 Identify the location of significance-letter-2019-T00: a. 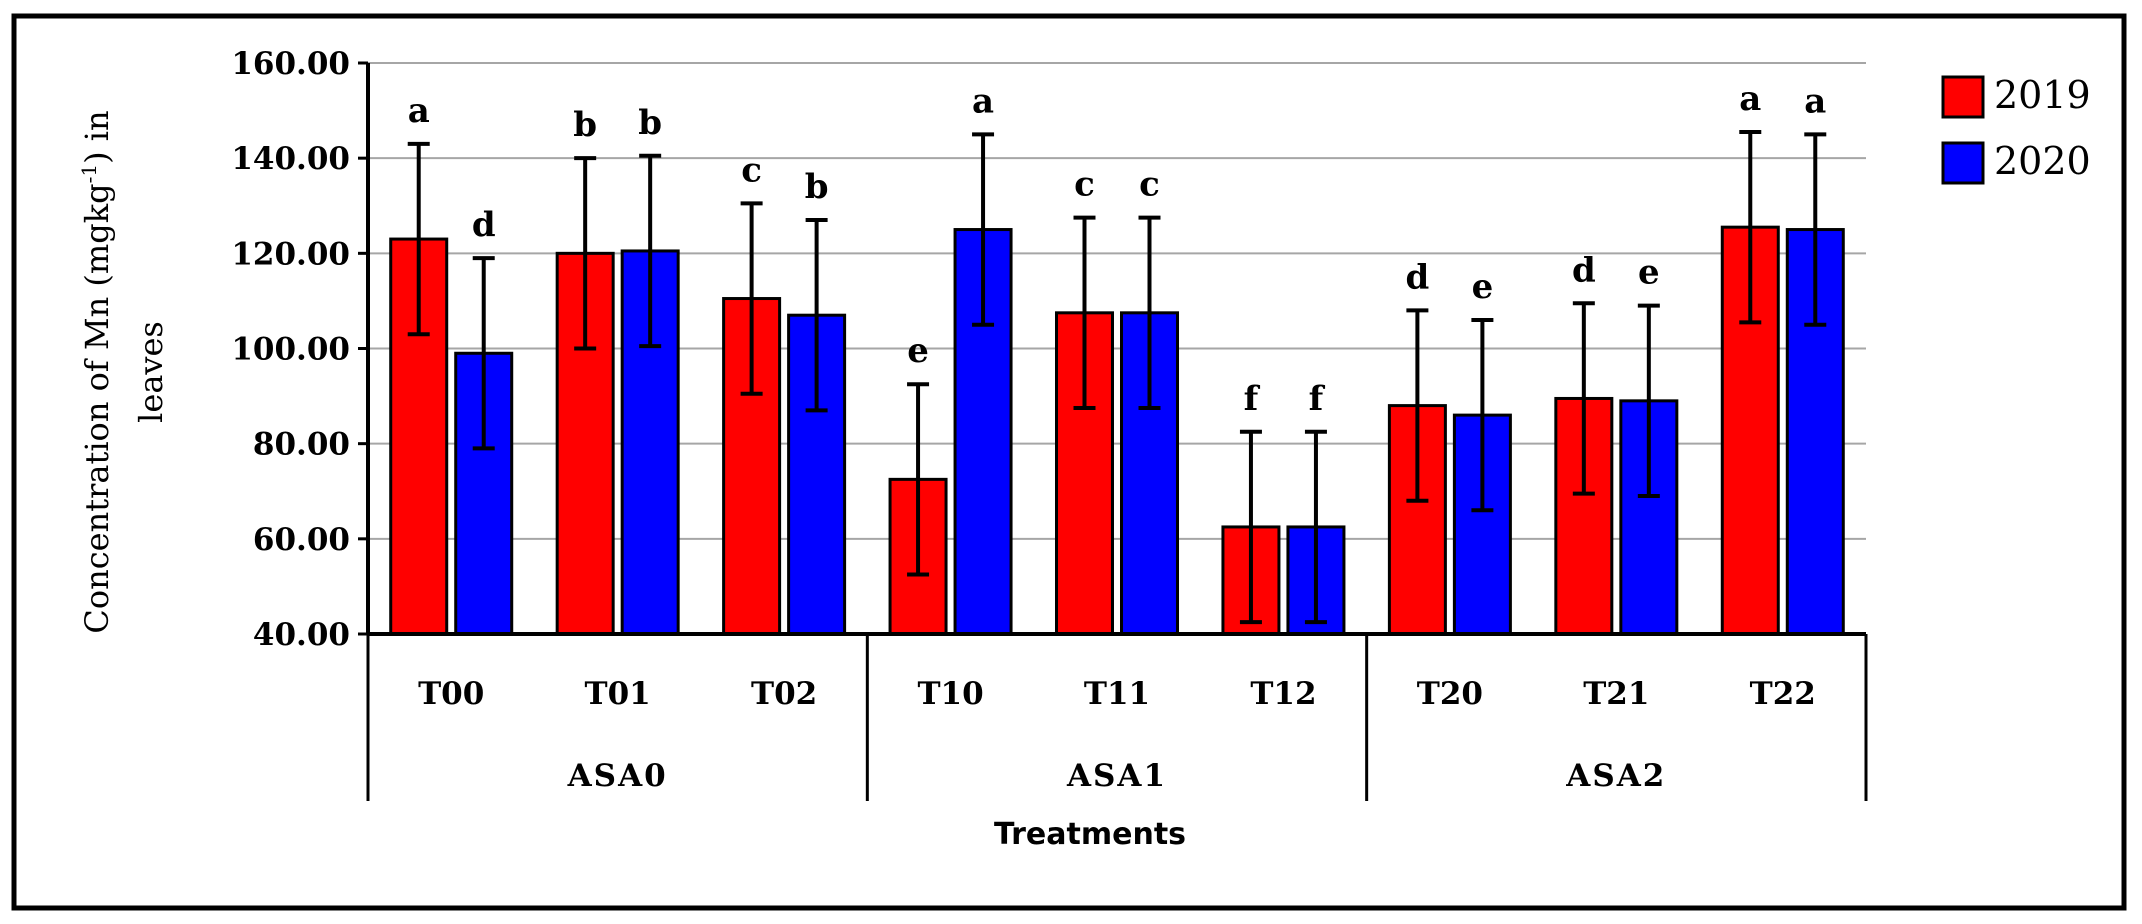
(419, 111).